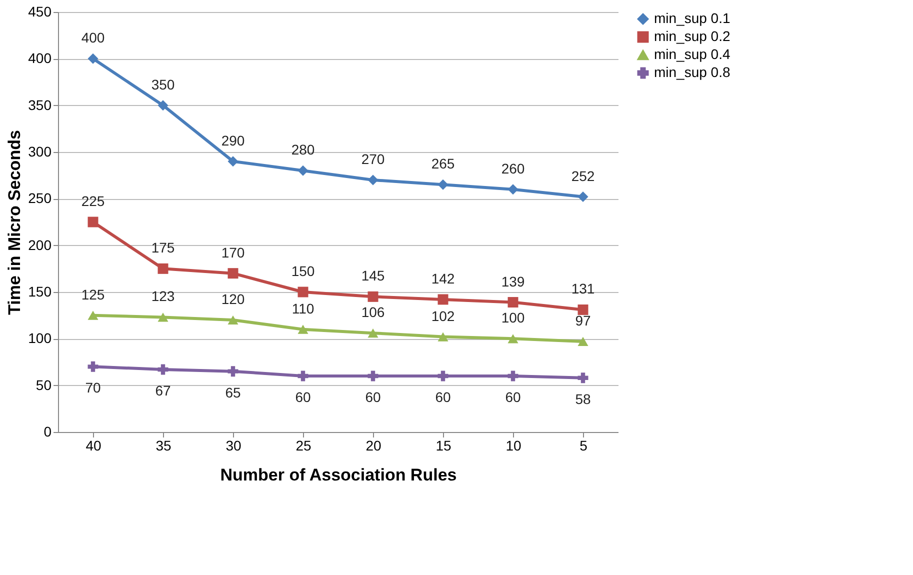  Describe the element at coordinates (513, 318) in the screenshot. I see `data-label: 100` at that location.